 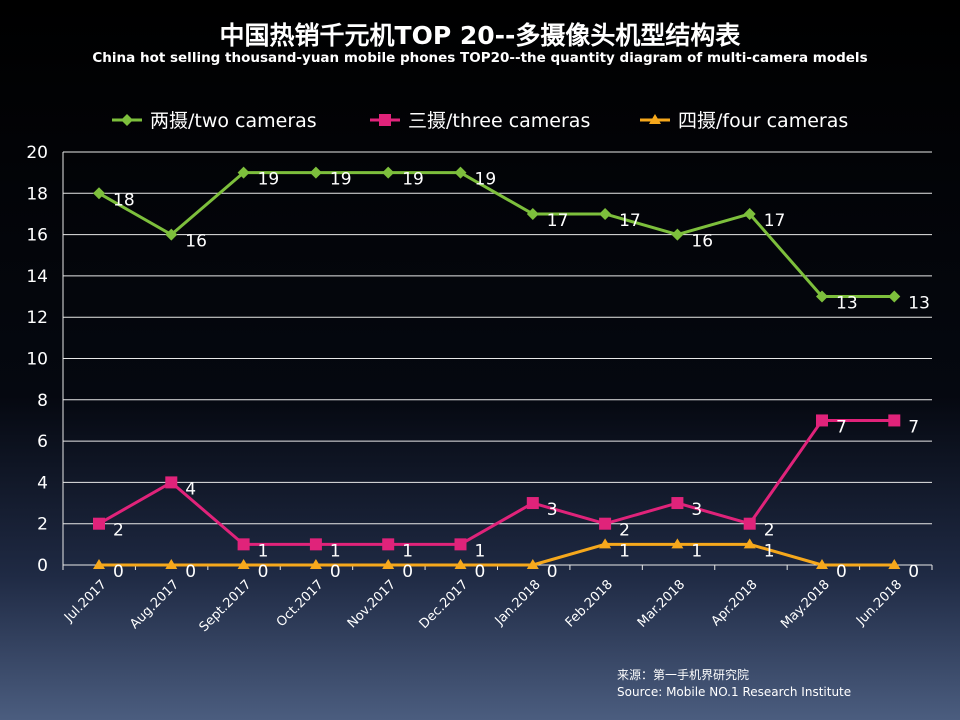 I want to click on x-tick-label: Mar.2018, so click(x=661, y=603).